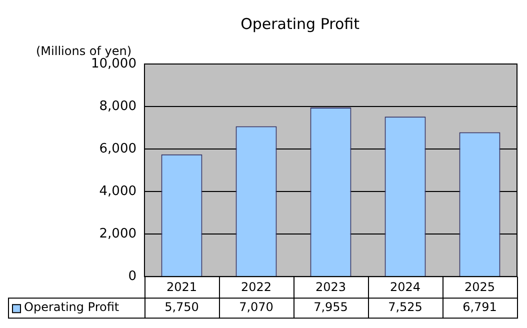  What do you see at coordinates (72, 307) in the screenshot?
I see `legend-label: Operating Profit` at bounding box center [72, 307].